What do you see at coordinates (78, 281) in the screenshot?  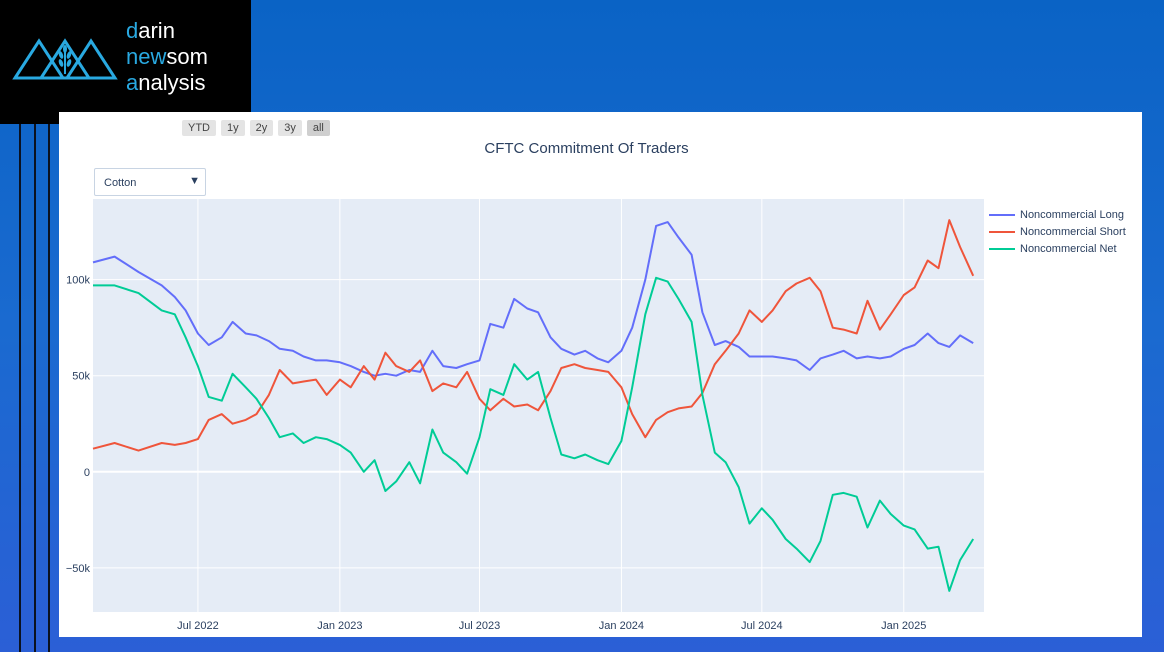 I see `y-tick-label: 100k` at bounding box center [78, 281].